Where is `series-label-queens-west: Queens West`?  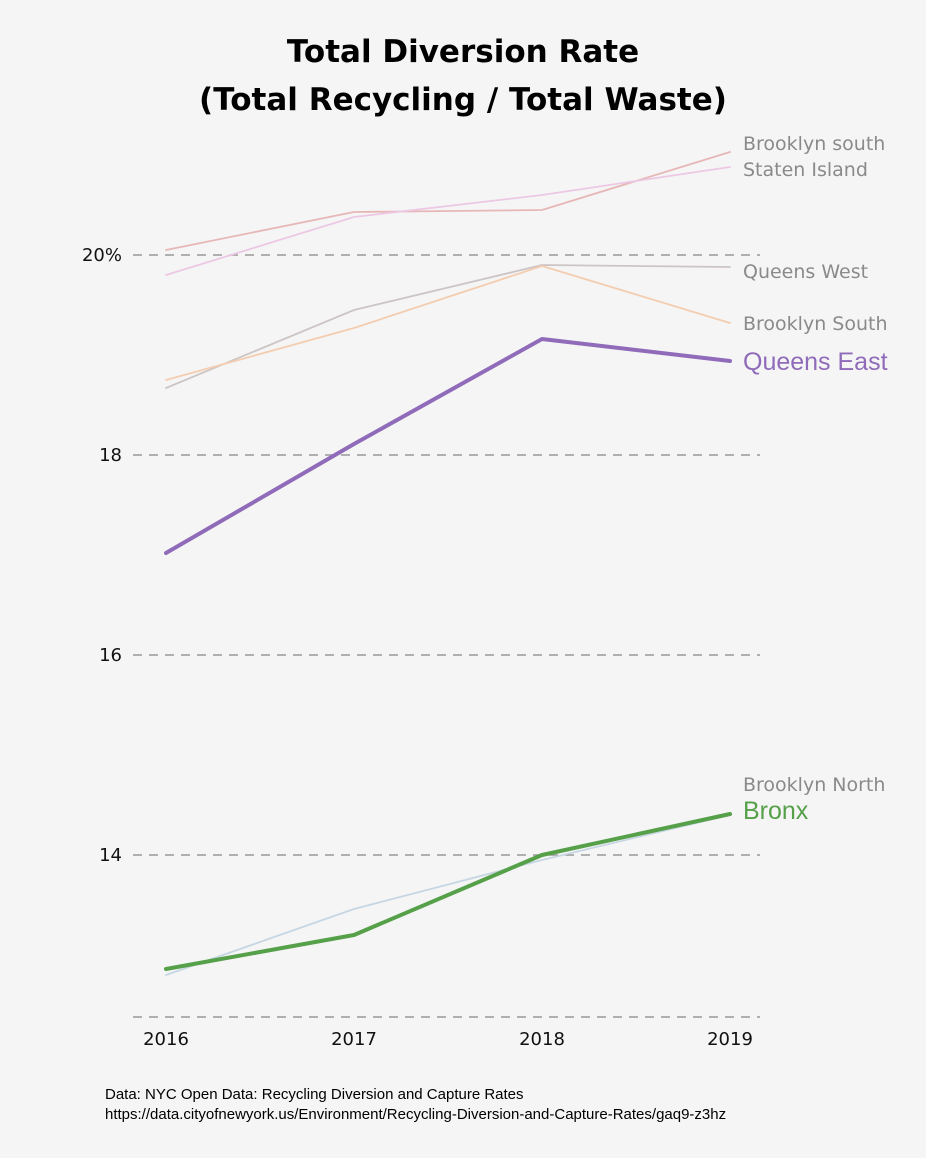
series-label-queens-west: Queens West is located at coordinates (805, 272).